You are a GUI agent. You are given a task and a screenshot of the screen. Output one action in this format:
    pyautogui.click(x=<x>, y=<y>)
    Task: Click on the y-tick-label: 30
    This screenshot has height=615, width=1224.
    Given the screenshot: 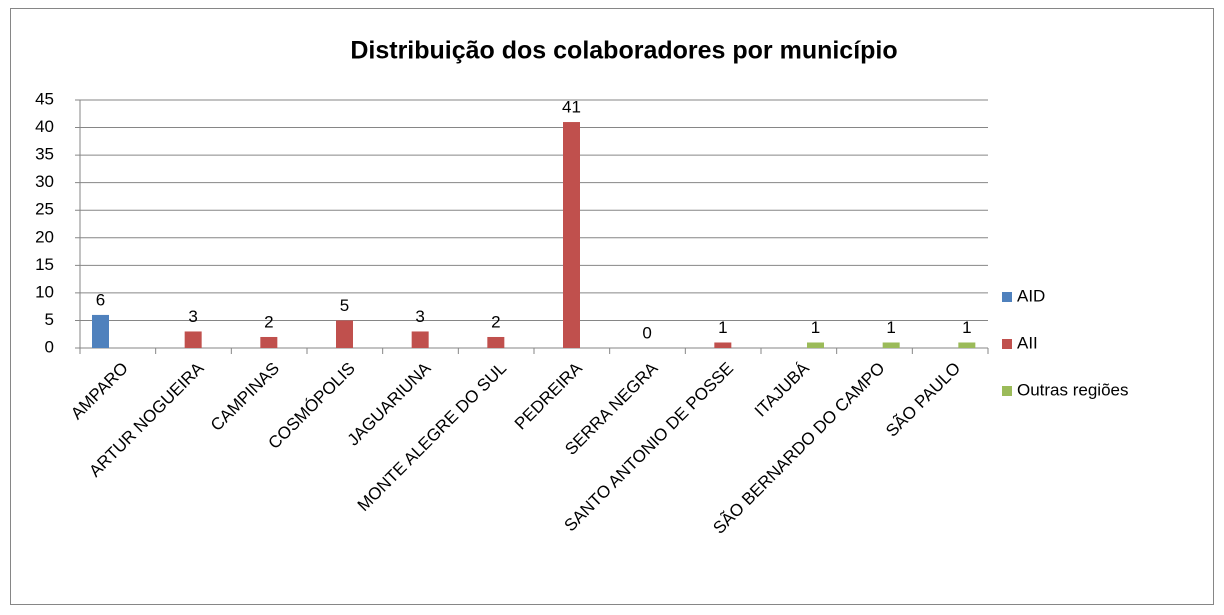 What is the action you would take?
    pyautogui.click(x=44, y=181)
    